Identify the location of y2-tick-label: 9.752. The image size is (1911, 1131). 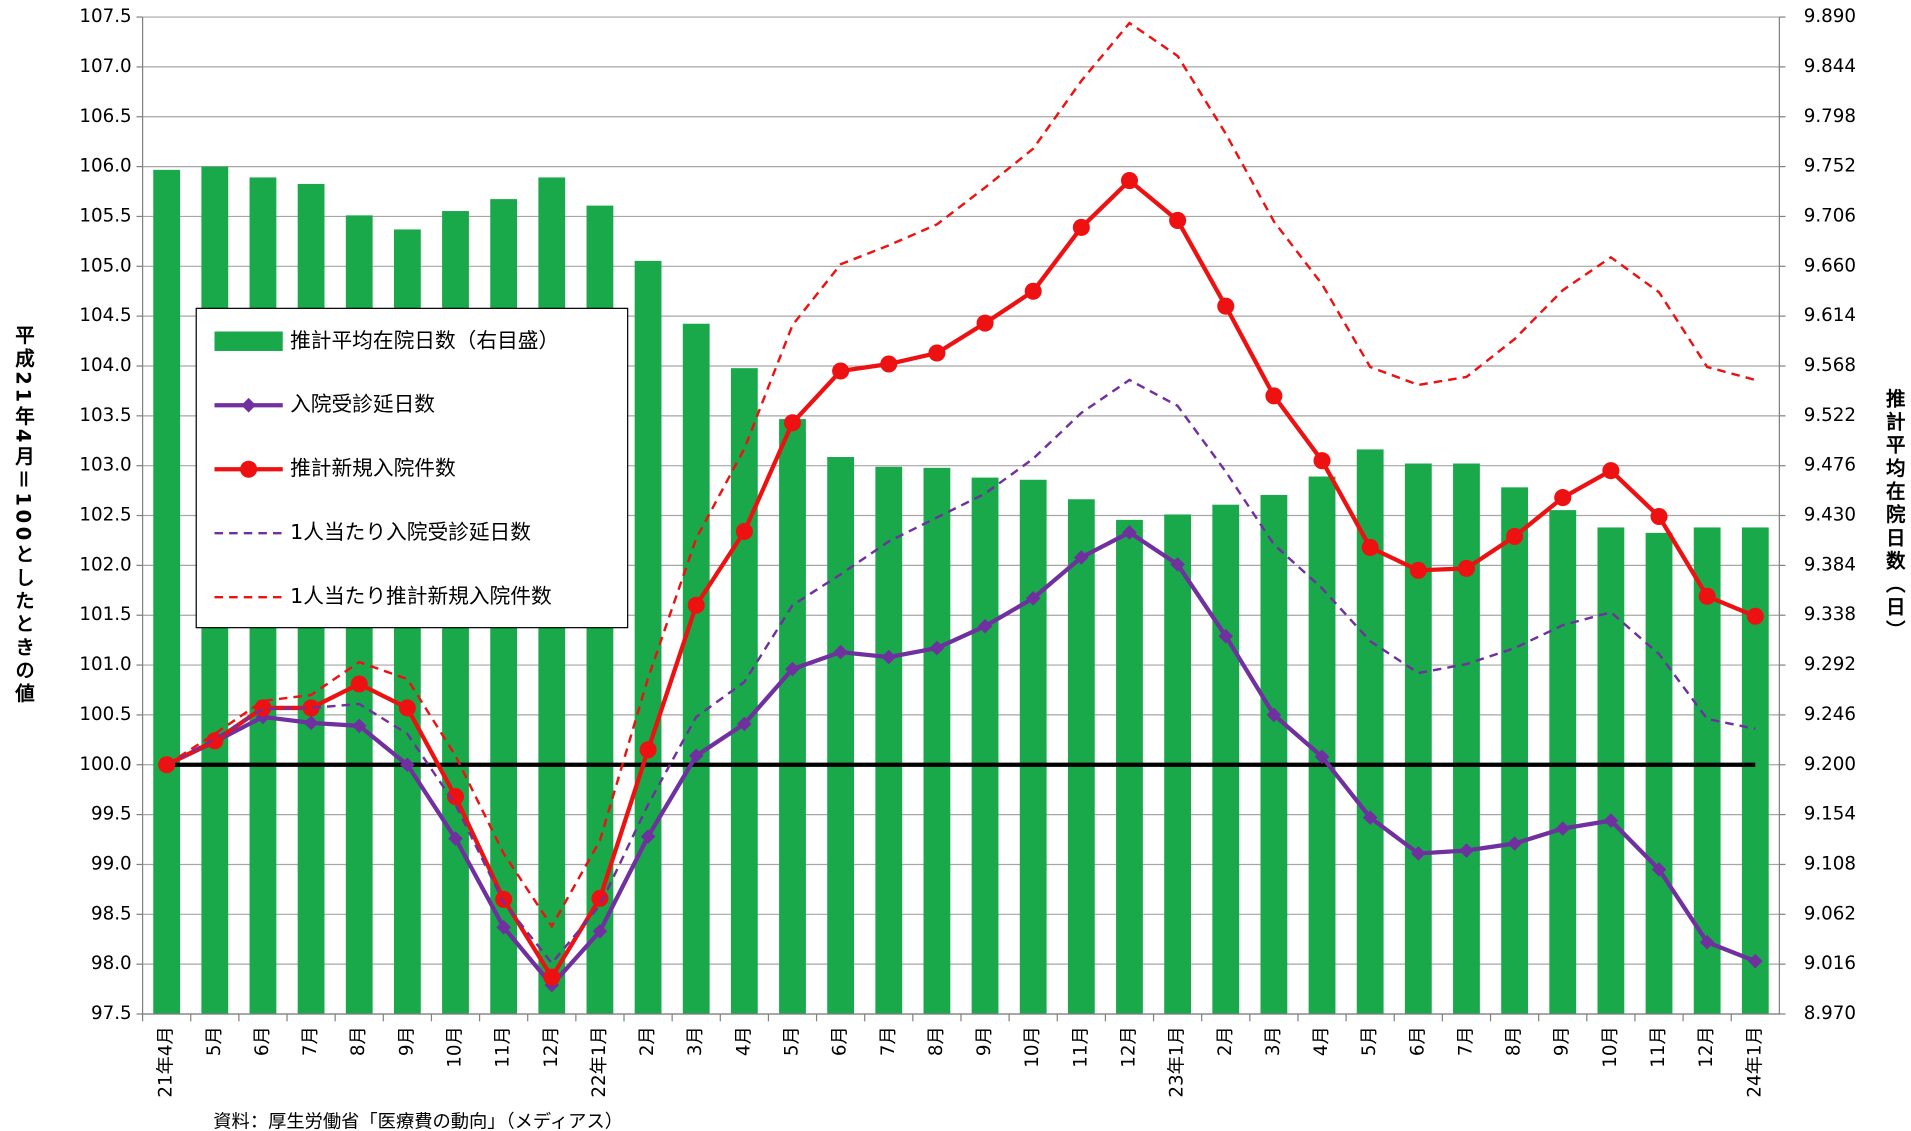
(1830, 166).